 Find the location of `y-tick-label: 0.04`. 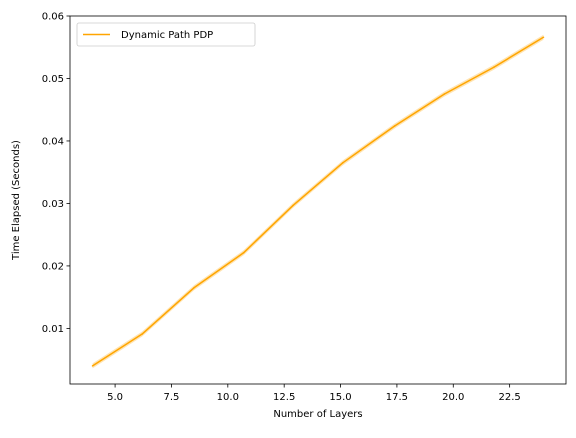

y-tick-label: 0.04 is located at coordinates (53, 141).